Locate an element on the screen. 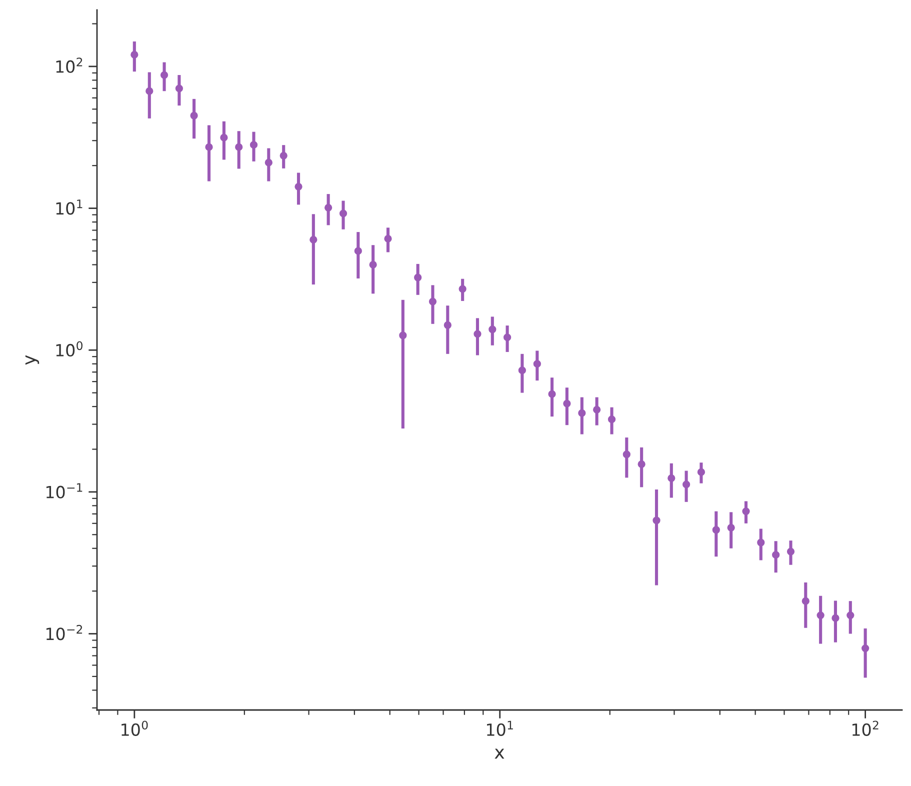  y-tick-label: 10$^{0}$ is located at coordinates (69, 349).